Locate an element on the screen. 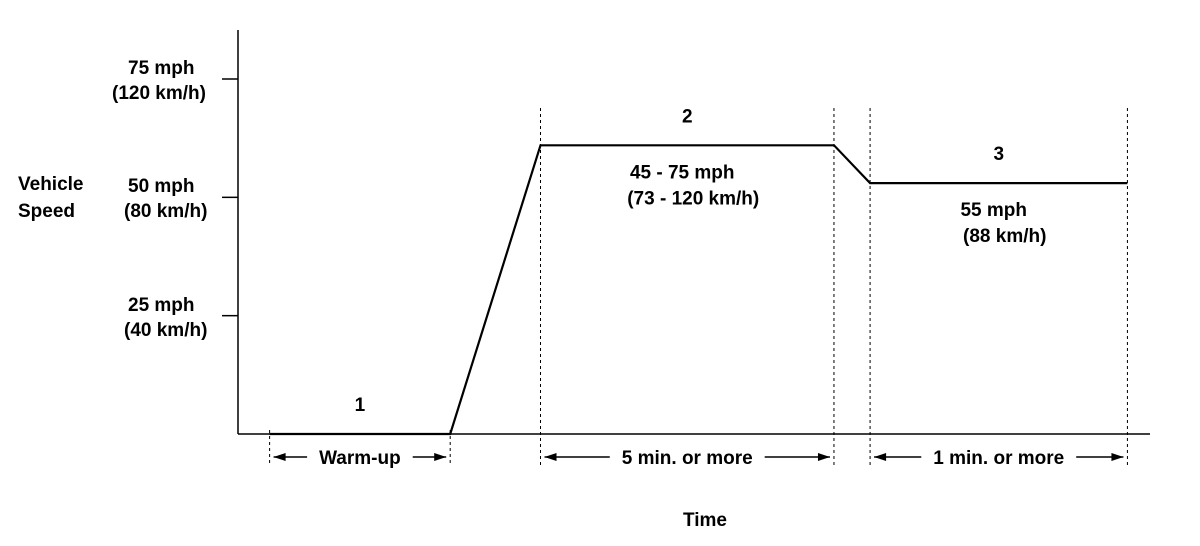  y-tick-label-50-mph: 50 mph is located at coordinates (161, 186).